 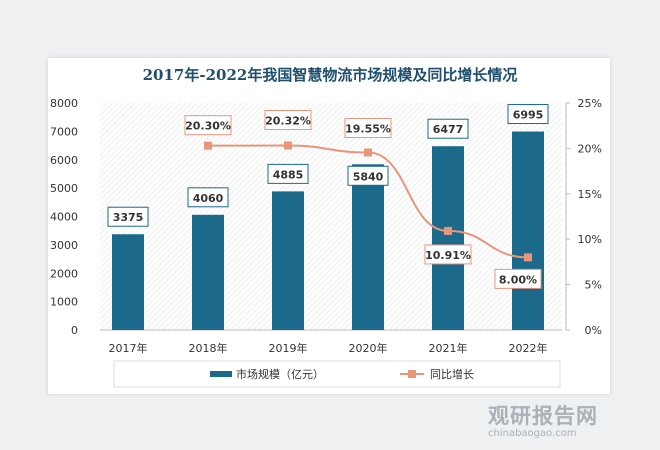 I want to click on legend-bar-label: 市场规模（亿元）, so click(x=280, y=374).